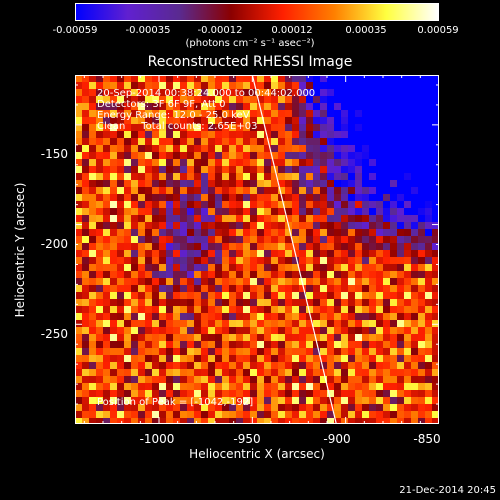 This screenshot has width=500, height=500. What do you see at coordinates (438, 30) in the screenshot?
I see `colorbar-tick: 0.00059` at bounding box center [438, 30].